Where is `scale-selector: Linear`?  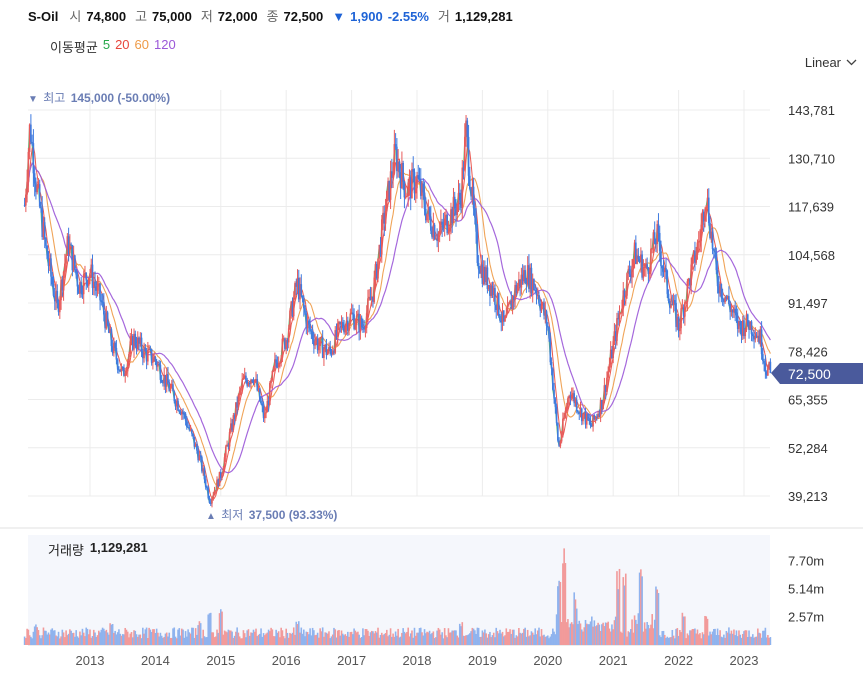 scale-selector: Linear is located at coordinates (831, 62).